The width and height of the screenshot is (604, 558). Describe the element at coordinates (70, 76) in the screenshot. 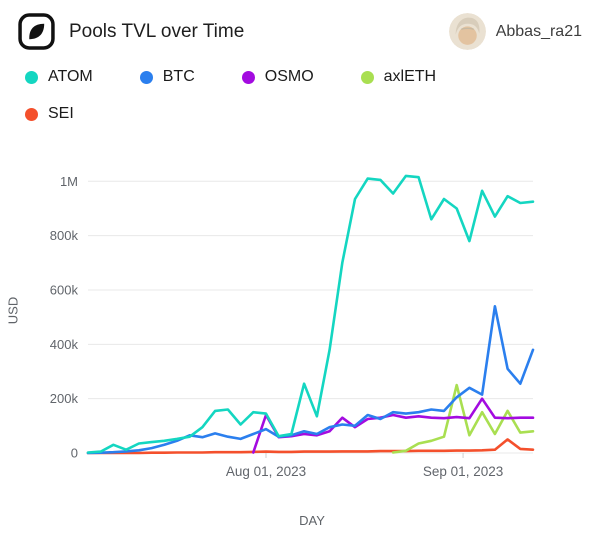

I see `legend-item-label: ATOM` at that location.